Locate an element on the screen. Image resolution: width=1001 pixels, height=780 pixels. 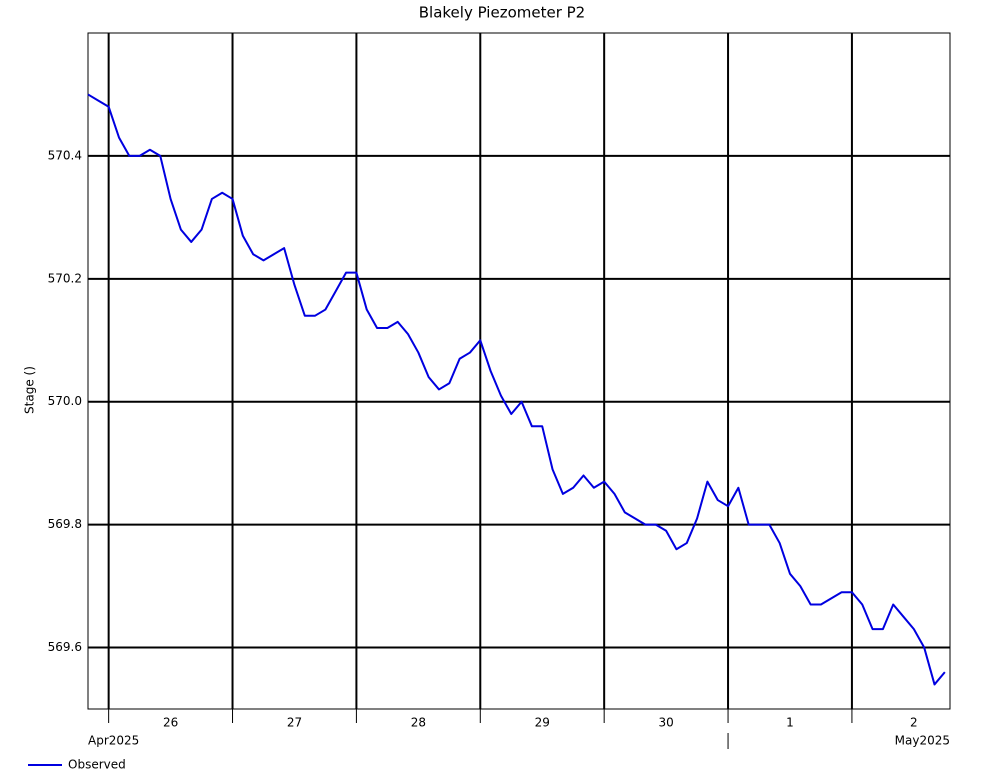
y-tick-label: 569.6 is located at coordinates (65, 647).